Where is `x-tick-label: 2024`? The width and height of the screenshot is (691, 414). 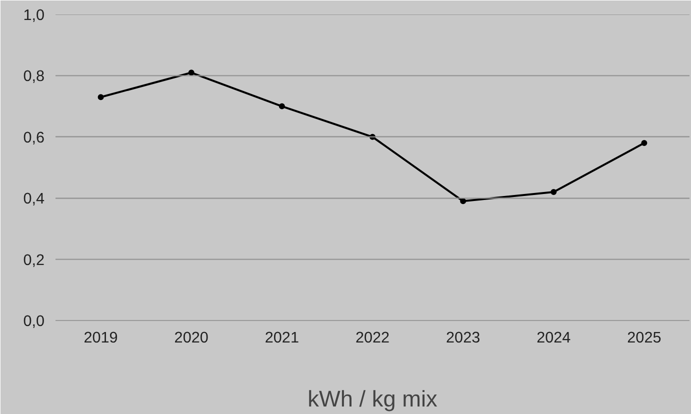
x-tick-label: 2024 is located at coordinates (554, 338).